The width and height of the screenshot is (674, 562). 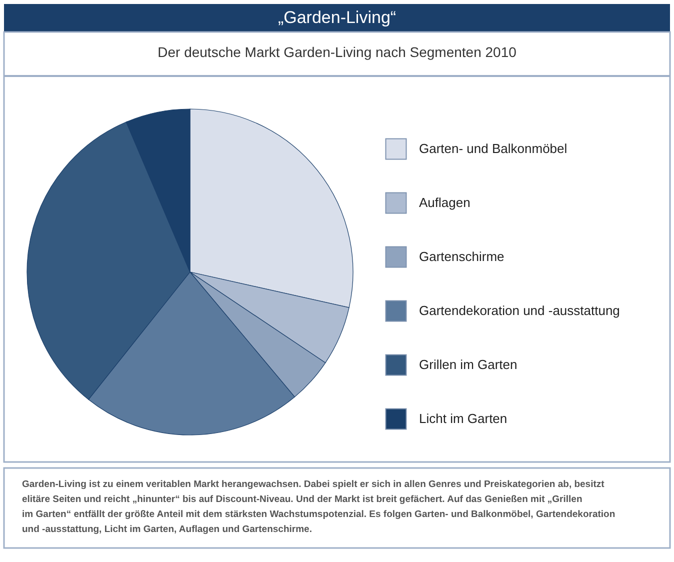 What do you see at coordinates (468, 364) in the screenshot?
I see `legend-label: Grillen im Garten` at bounding box center [468, 364].